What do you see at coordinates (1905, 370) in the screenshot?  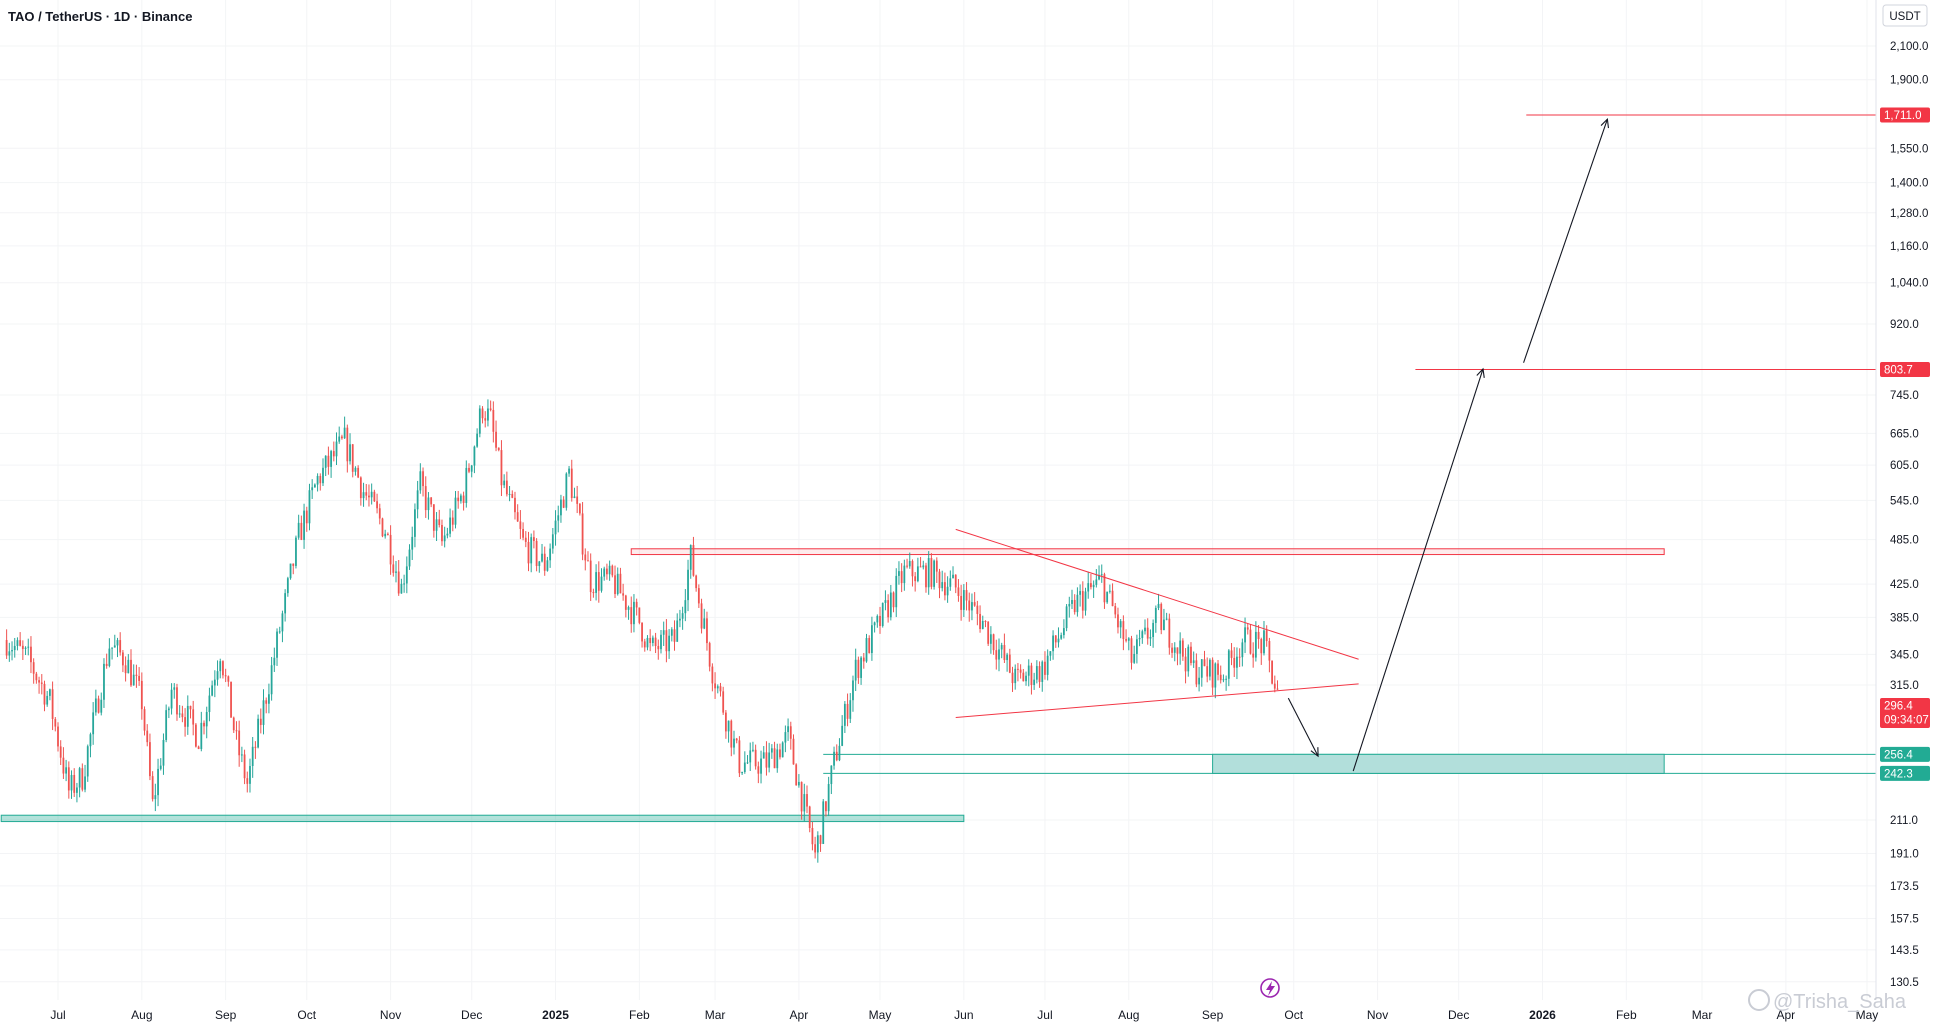 I see `target-tag-803-bg` at bounding box center [1905, 370].